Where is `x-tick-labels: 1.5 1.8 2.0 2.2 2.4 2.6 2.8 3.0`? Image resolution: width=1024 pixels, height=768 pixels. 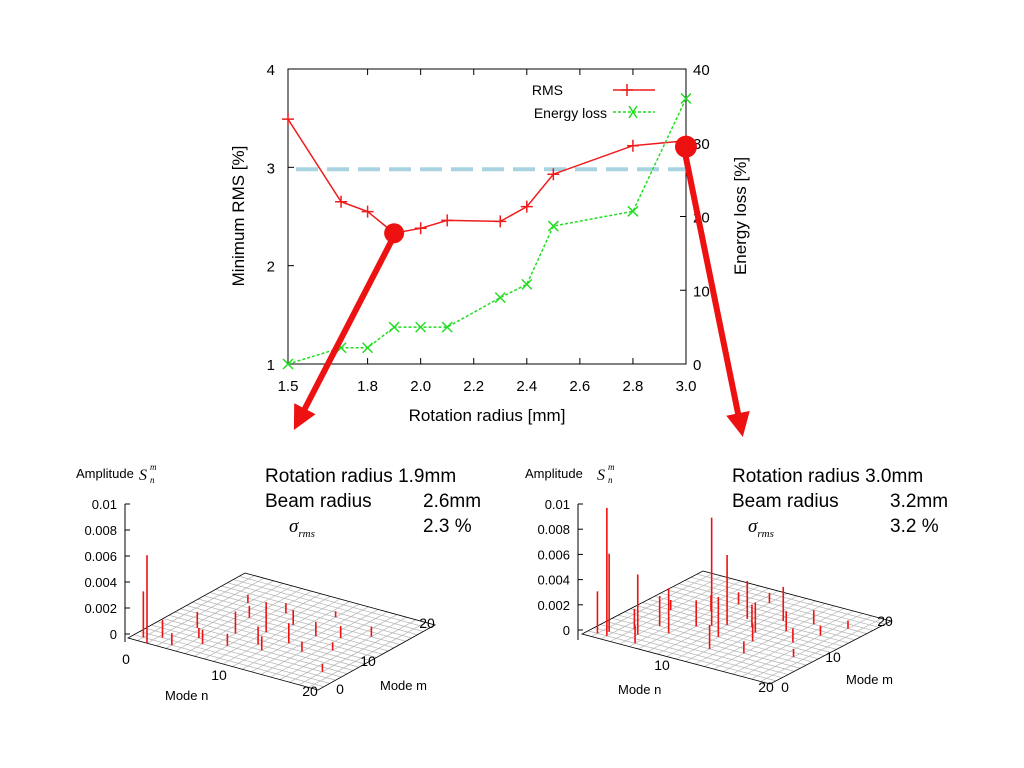 x-tick-labels: 1.5 1.8 2.0 2.2 2.4 2.6 2.8 3.0 is located at coordinates (487, 386).